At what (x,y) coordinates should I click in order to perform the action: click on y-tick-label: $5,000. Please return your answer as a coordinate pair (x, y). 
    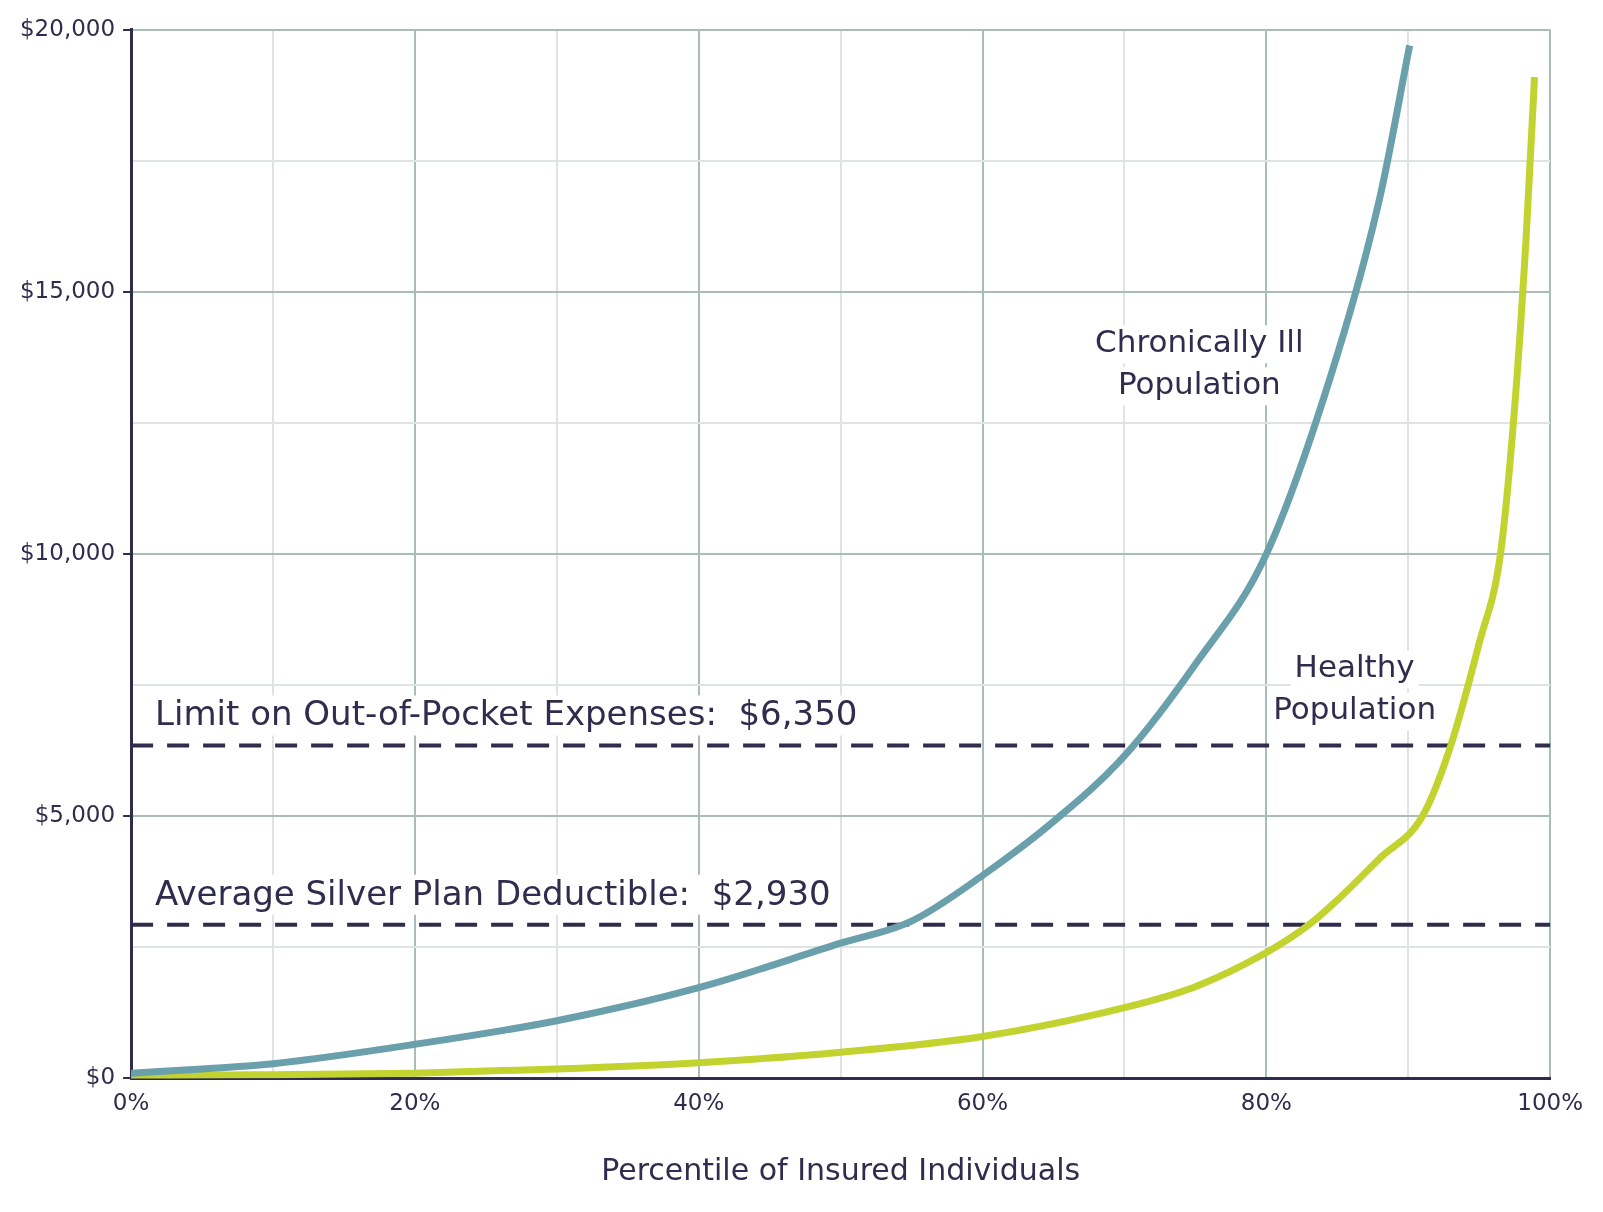
    Looking at the image, I should click on (75, 814).